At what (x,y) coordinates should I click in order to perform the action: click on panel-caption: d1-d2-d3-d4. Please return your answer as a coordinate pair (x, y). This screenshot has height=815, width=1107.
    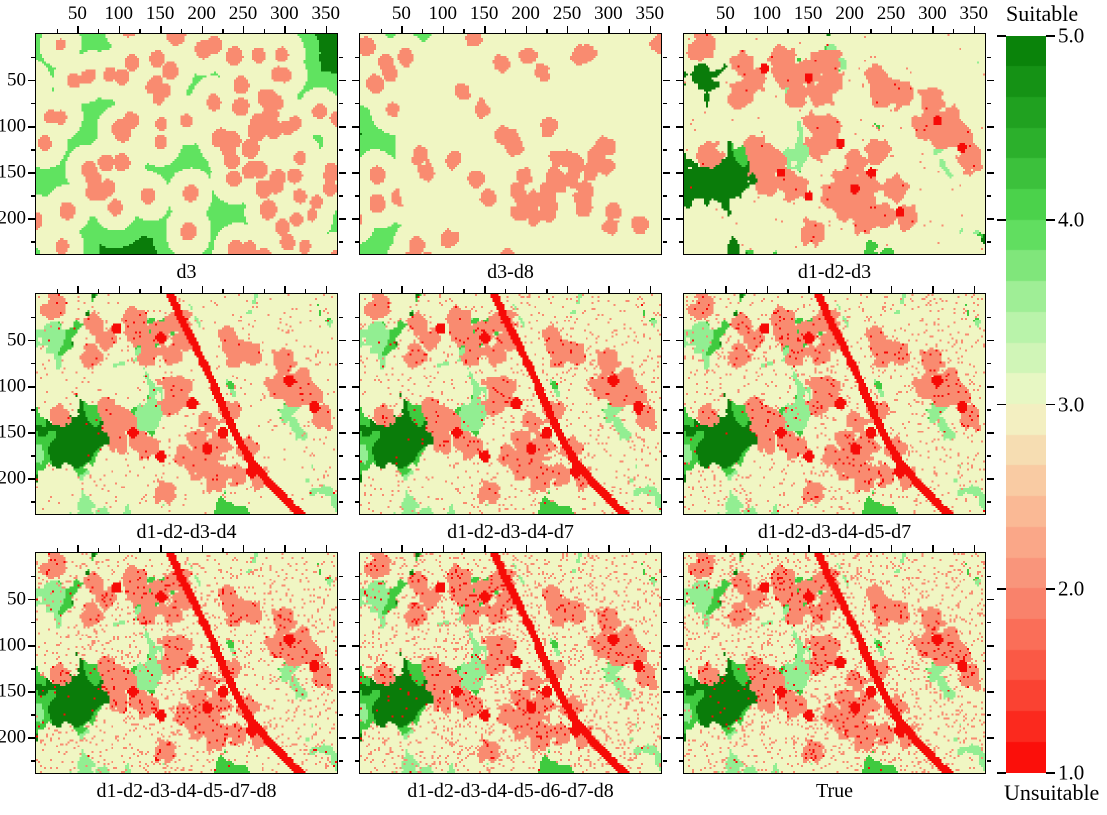
    Looking at the image, I should click on (186, 532).